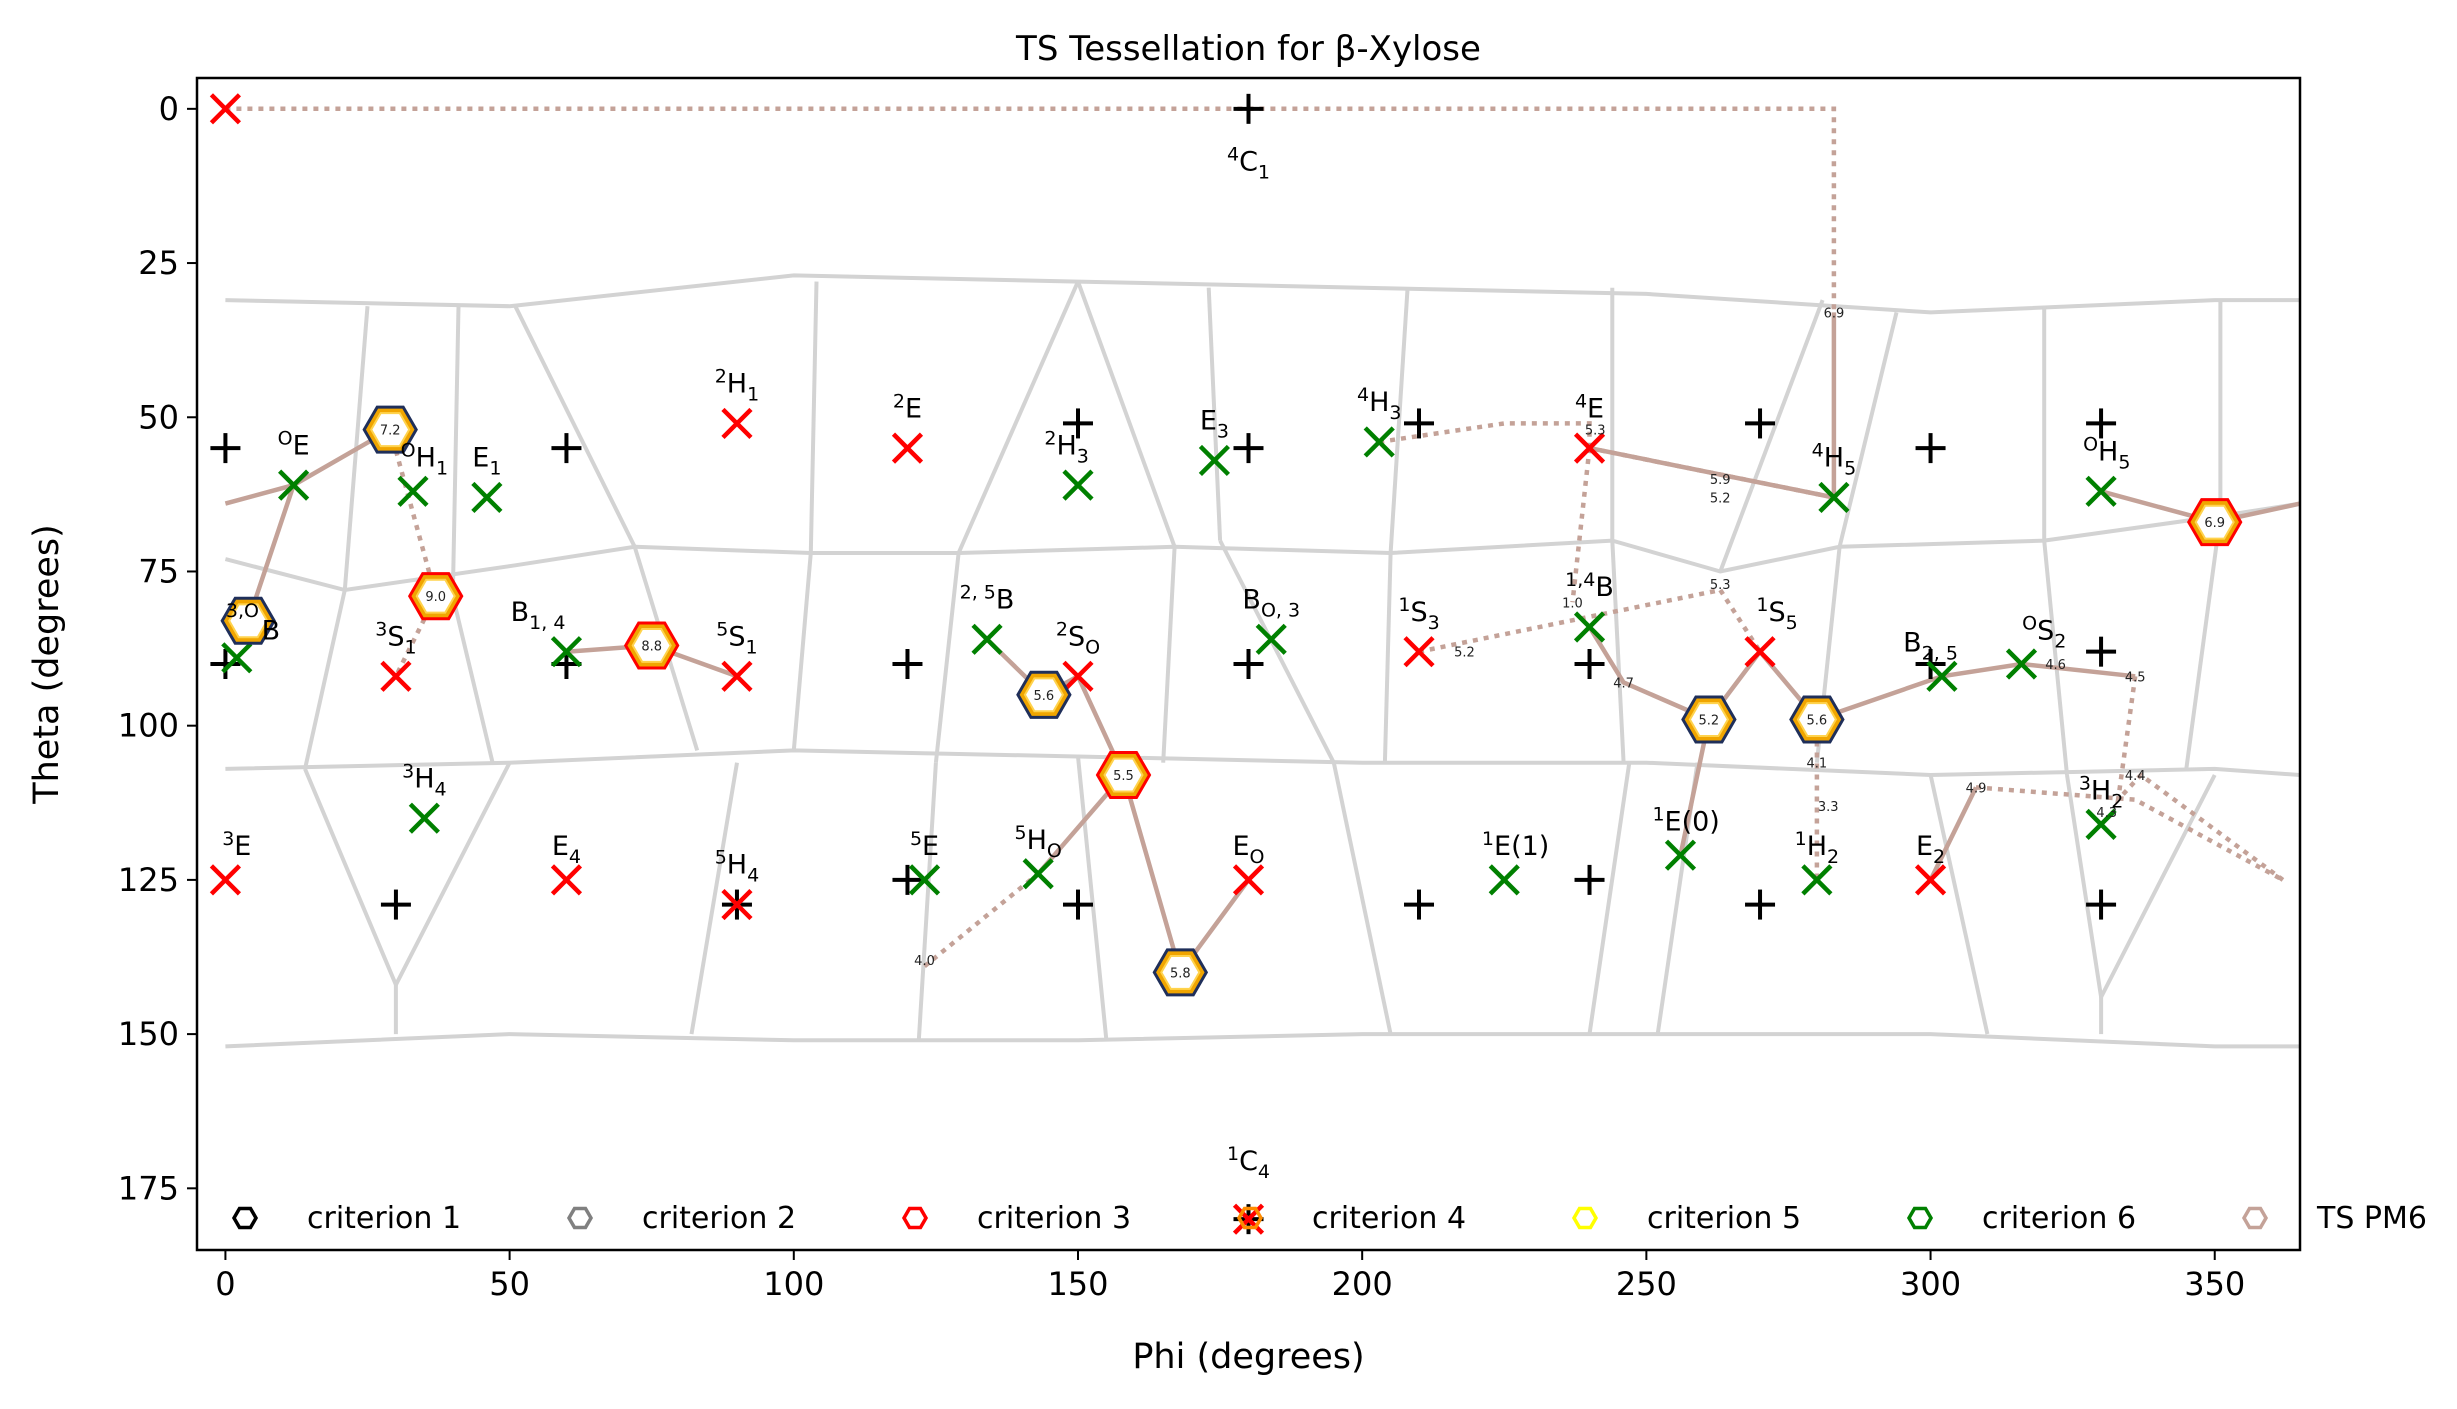  I want to click on conformer-label: B1, 4, so click(538, 615).